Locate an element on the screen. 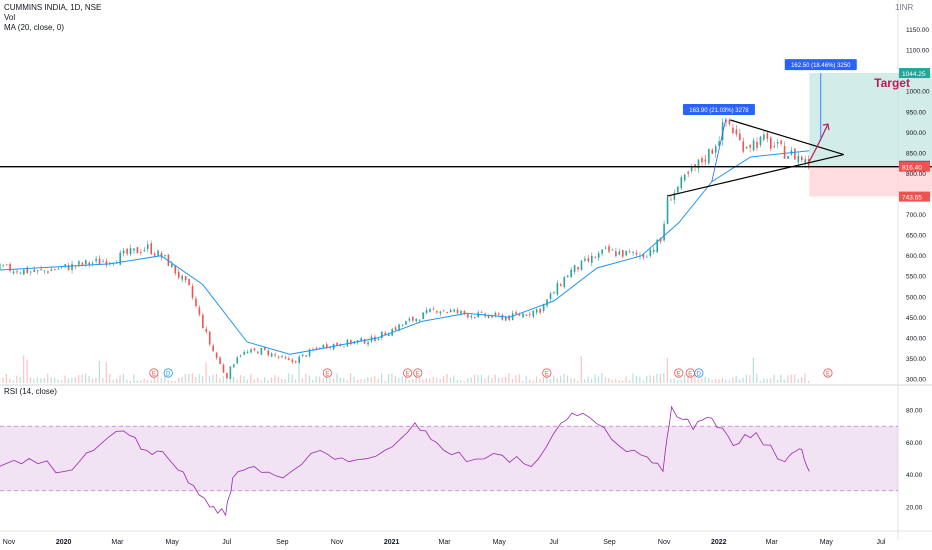 This screenshot has height=550, width=932. price-tick-label: 350.00 is located at coordinates (916, 359).